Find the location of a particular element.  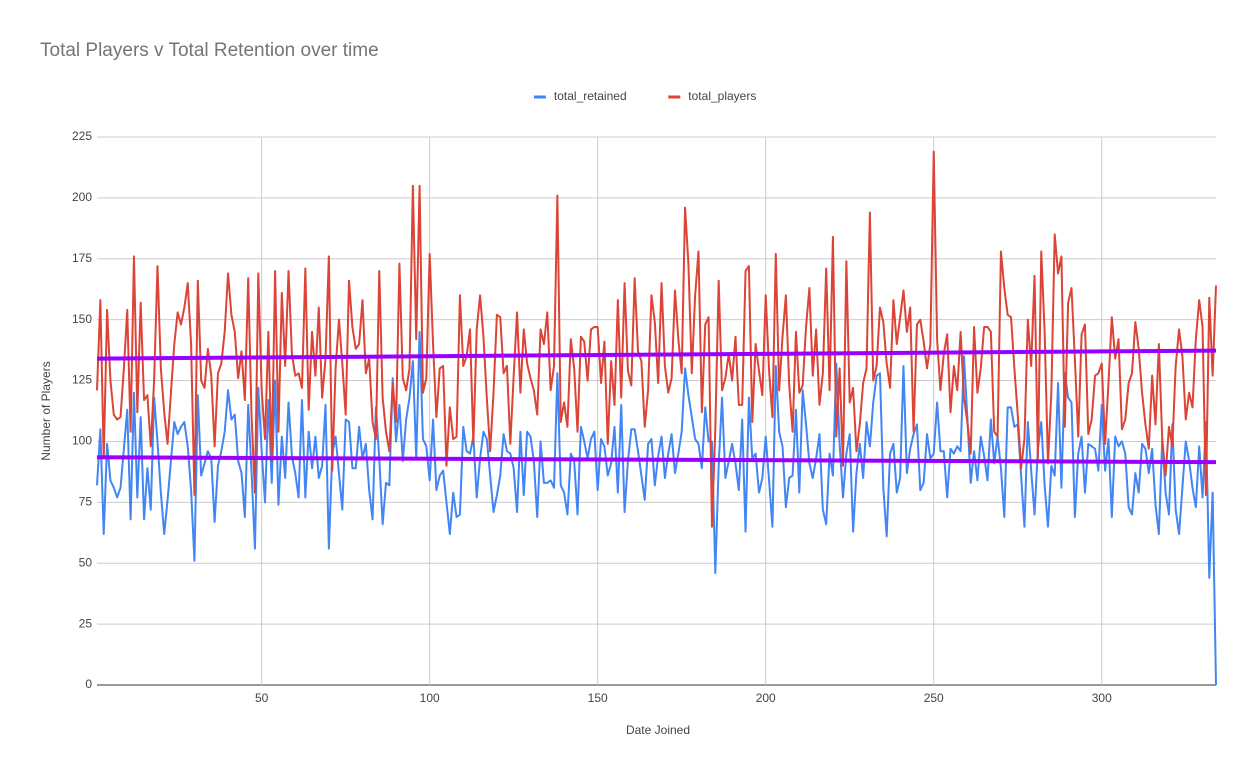

legend-label: total_retained is located at coordinates (590, 96).